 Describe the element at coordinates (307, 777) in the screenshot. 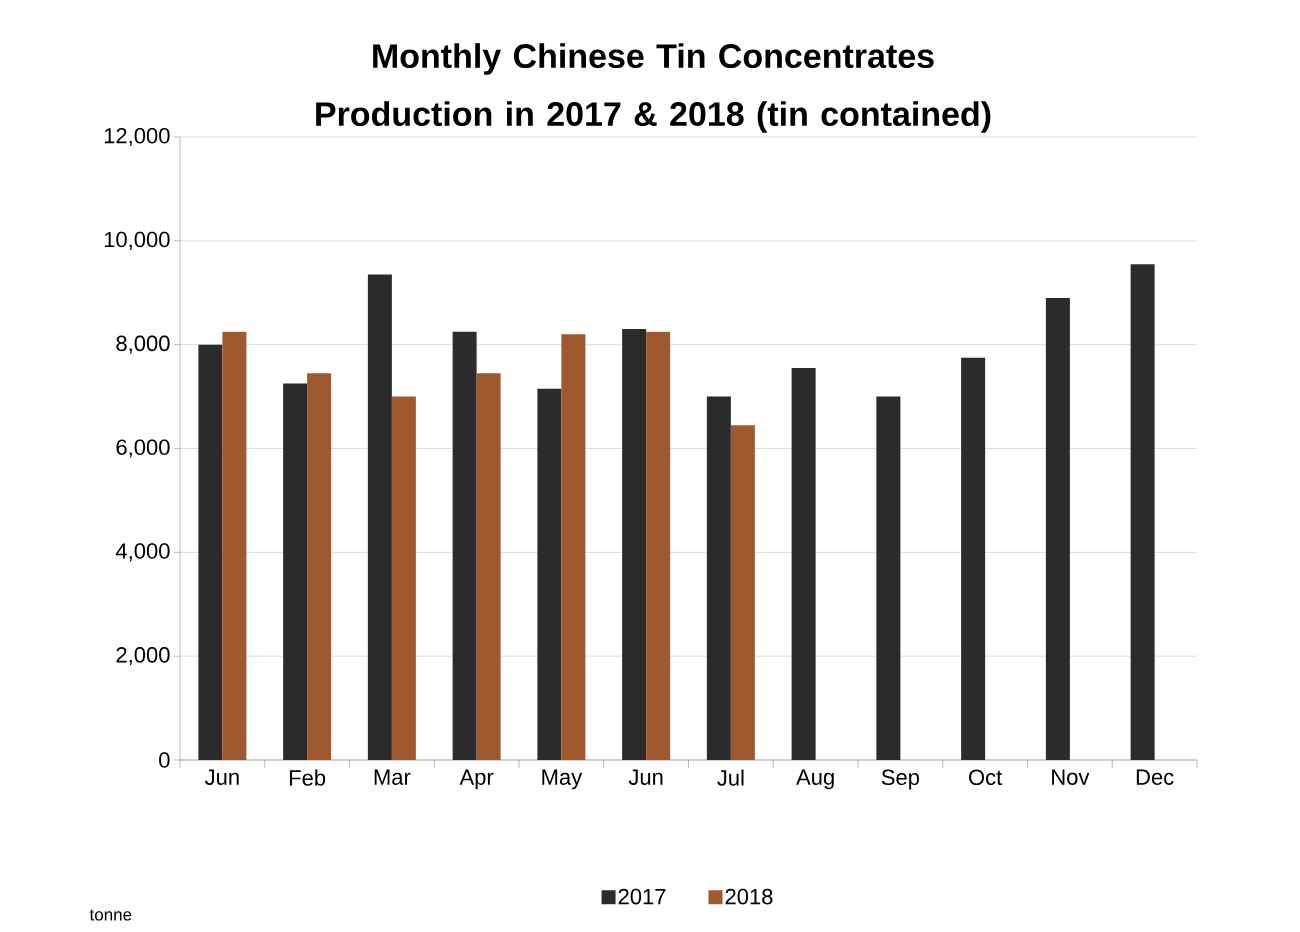

I see `x-tick-label: Feb` at that location.